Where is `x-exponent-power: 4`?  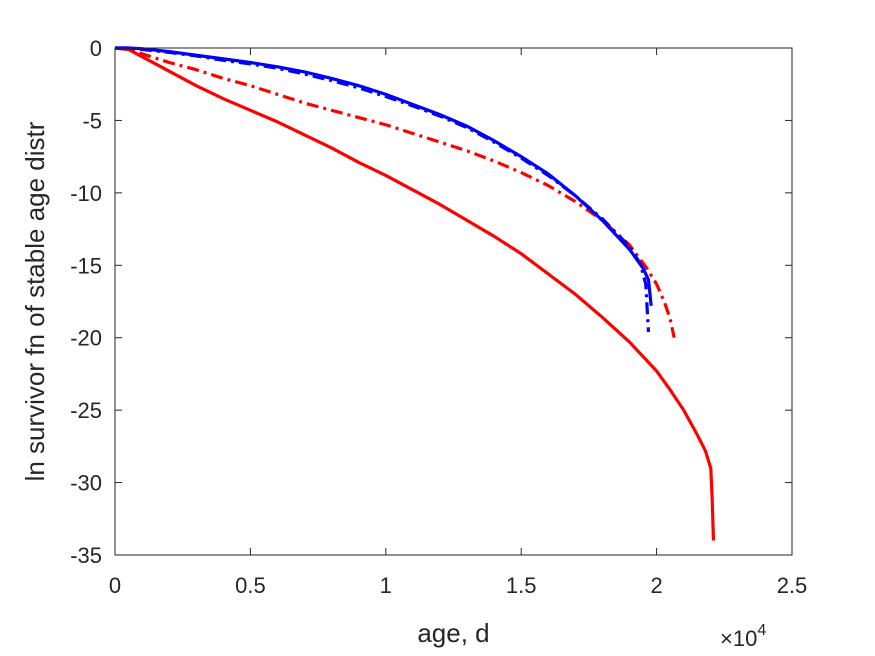
x-exponent-power: 4 is located at coordinates (761, 630).